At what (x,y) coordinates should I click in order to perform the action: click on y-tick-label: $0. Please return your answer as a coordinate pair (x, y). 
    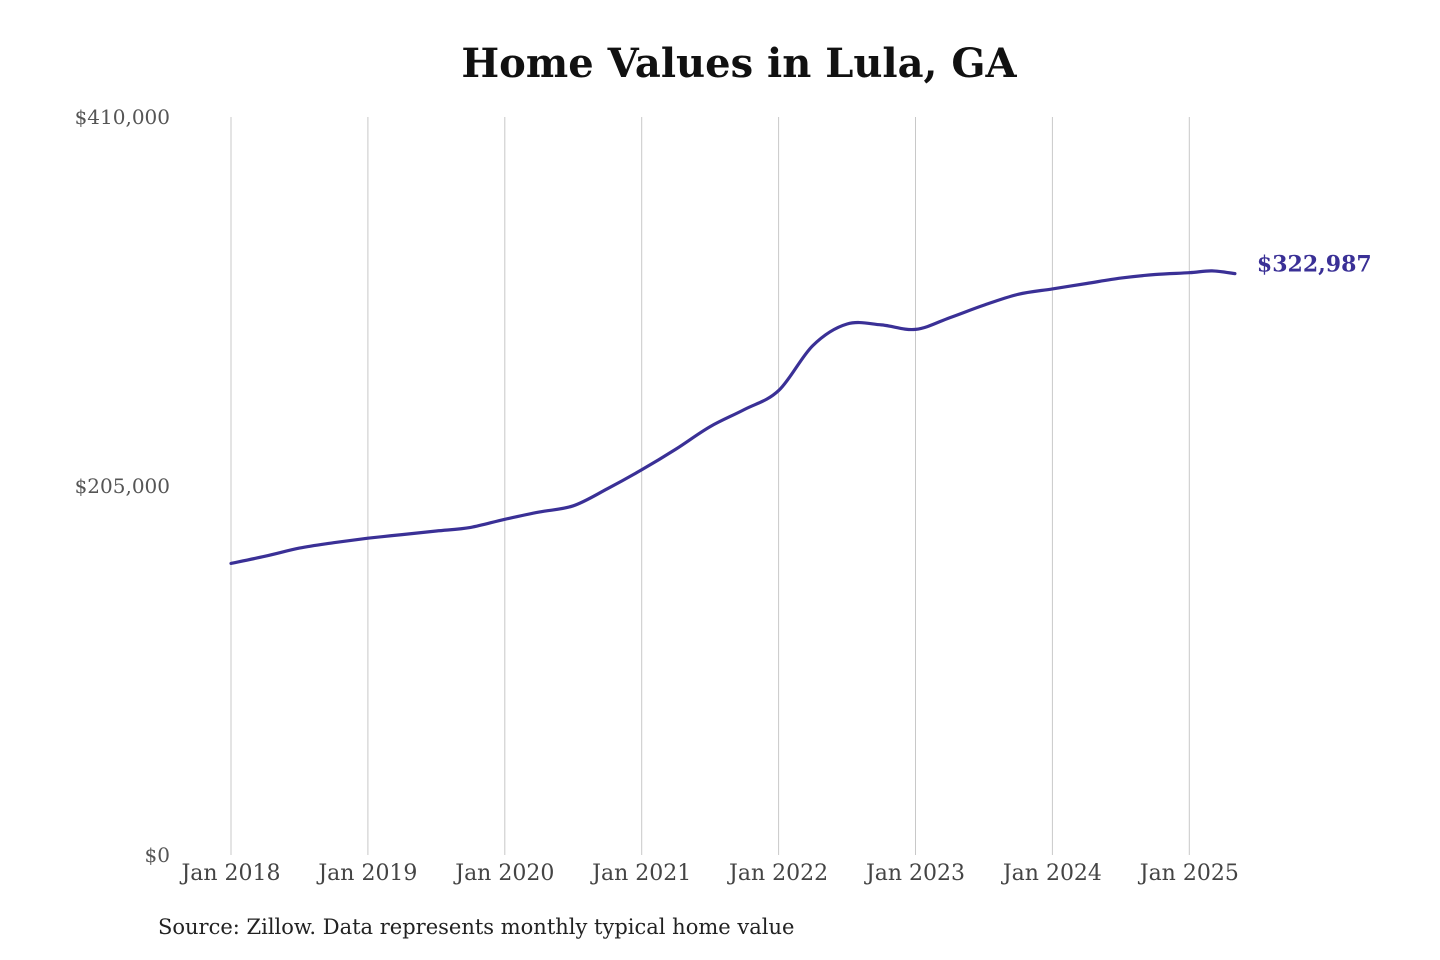
    Looking at the image, I should click on (157, 855).